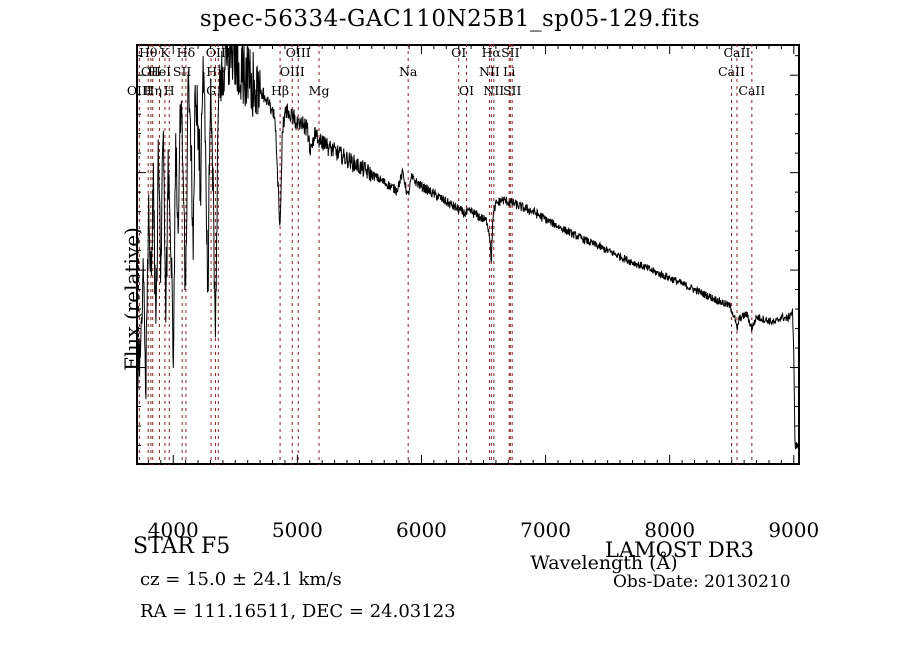 The width and height of the screenshot is (900, 649). Describe the element at coordinates (280, 90) in the screenshot. I see `line-label-h: Hβ` at that location.